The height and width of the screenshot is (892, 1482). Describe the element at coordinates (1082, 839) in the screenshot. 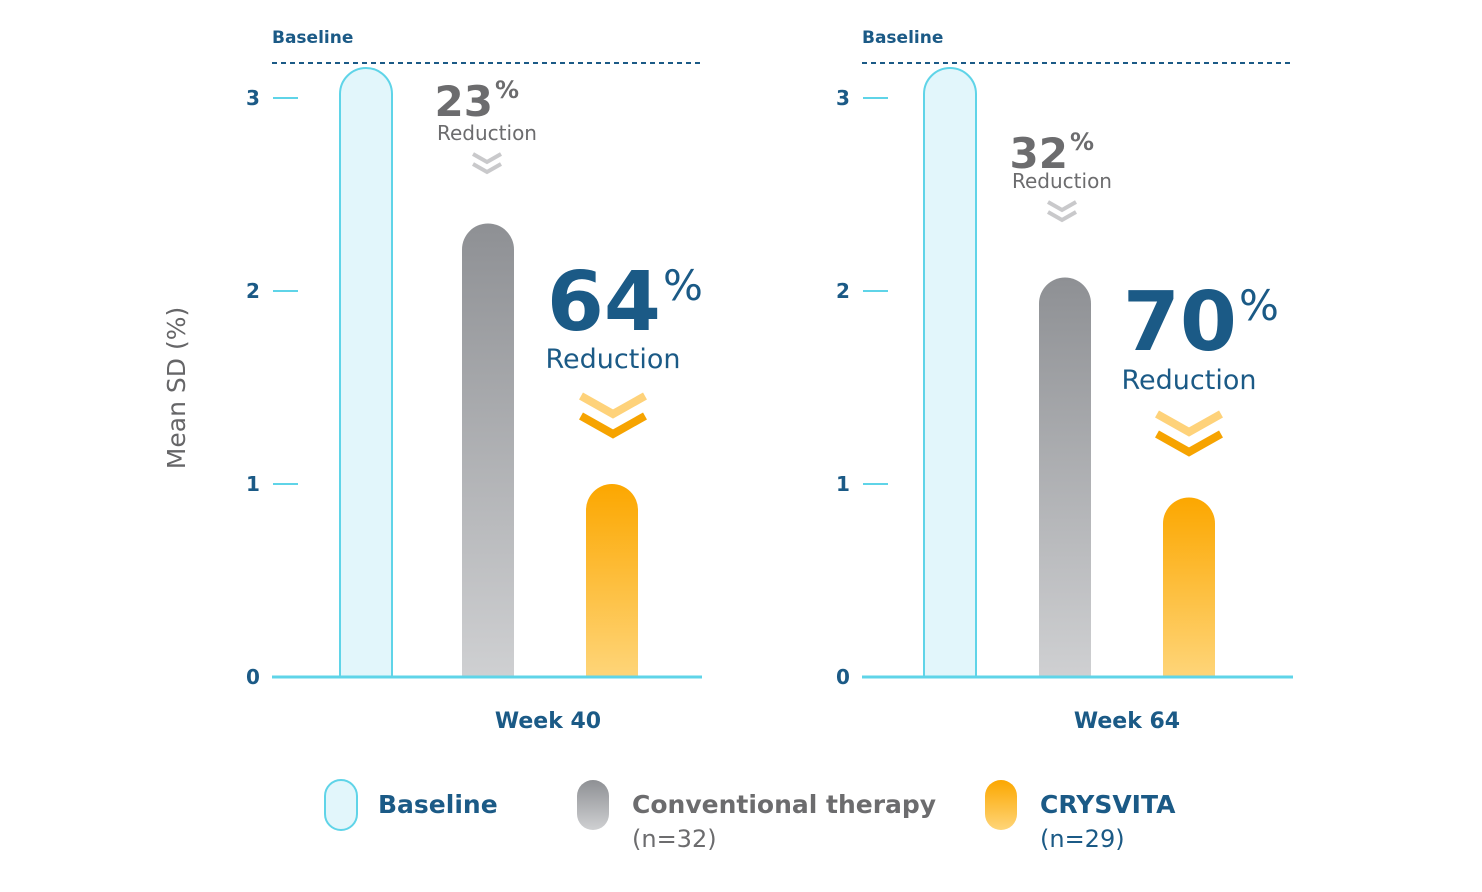

I see `legend-sublabel: (n=29)` at that location.